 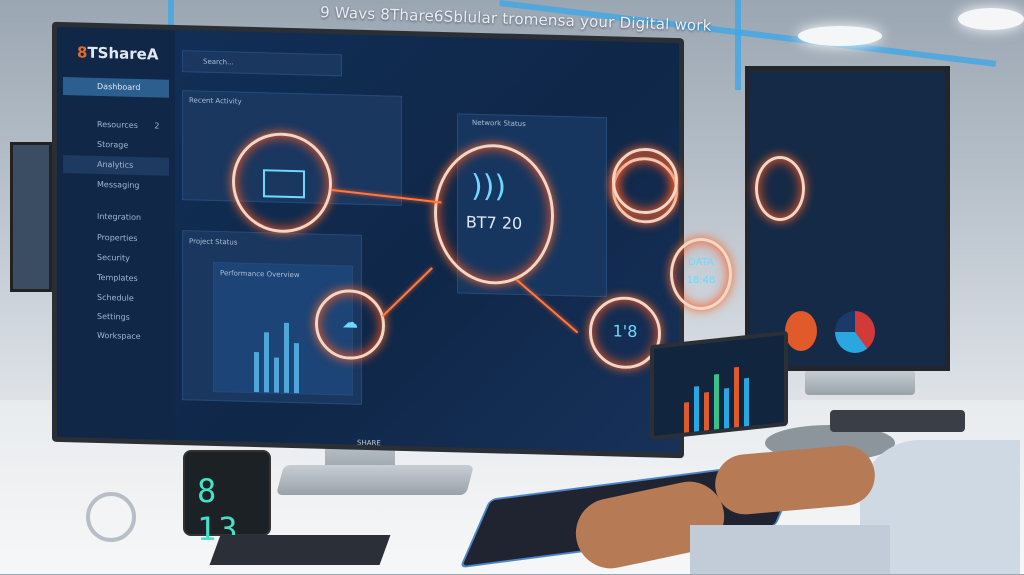 What do you see at coordinates (113, 257) in the screenshot?
I see `sidebar-item-security: Security` at bounding box center [113, 257].